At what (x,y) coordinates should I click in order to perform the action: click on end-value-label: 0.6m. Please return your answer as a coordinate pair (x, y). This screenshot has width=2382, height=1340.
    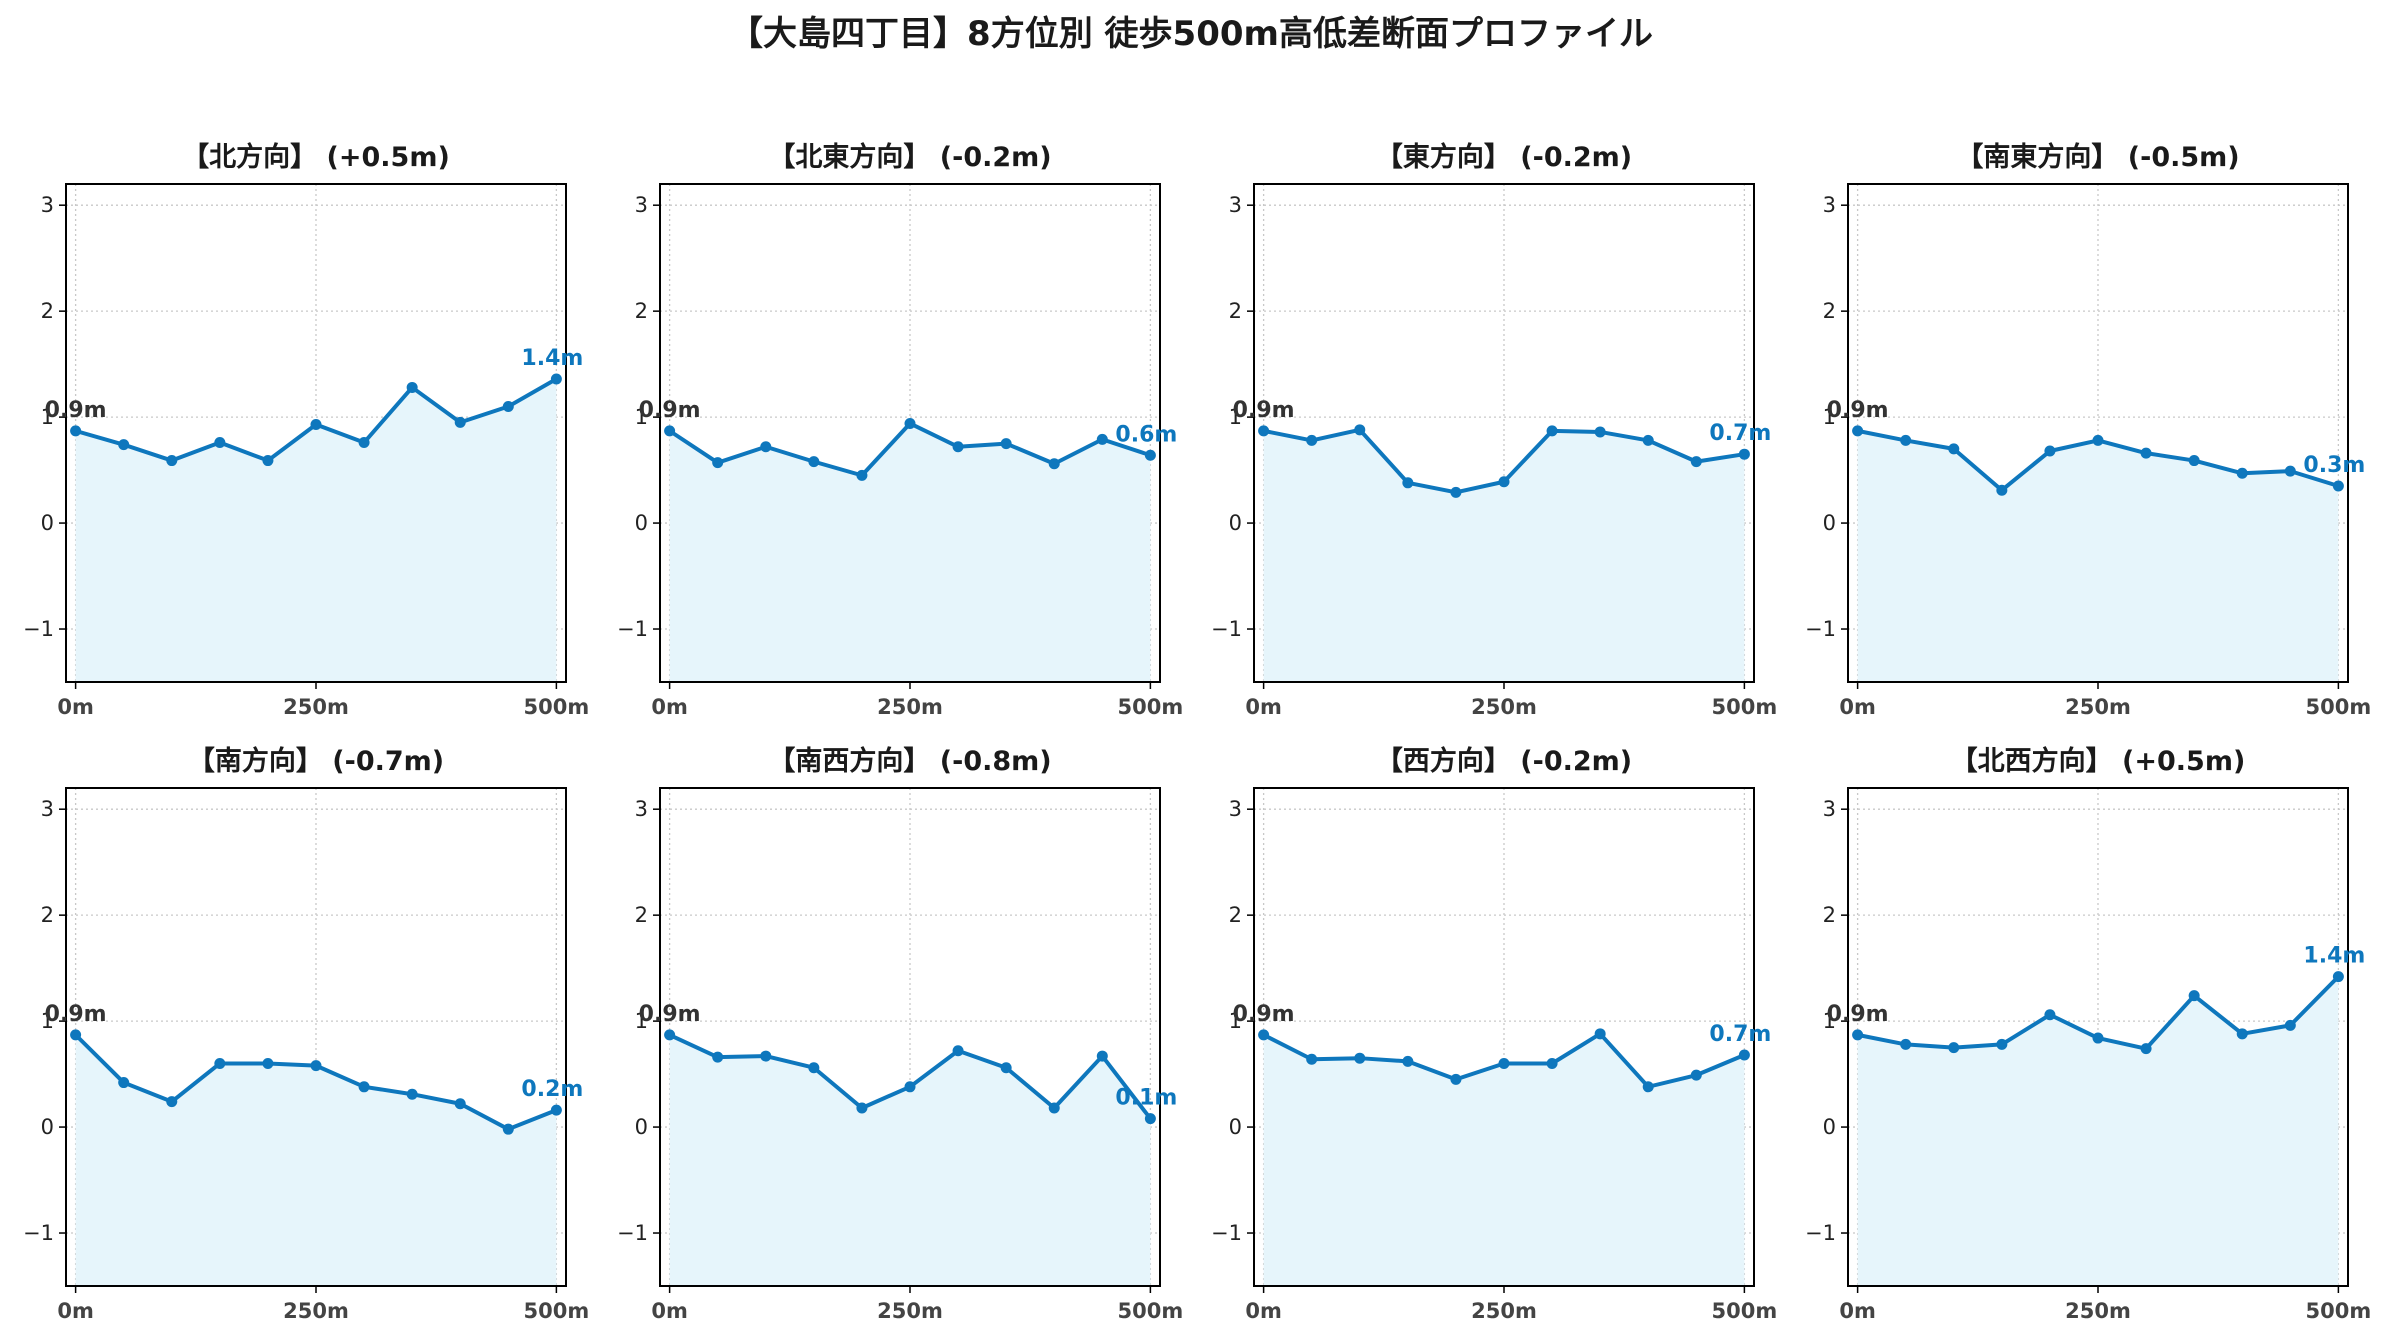
    Looking at the image, I should click on (1146, 434).